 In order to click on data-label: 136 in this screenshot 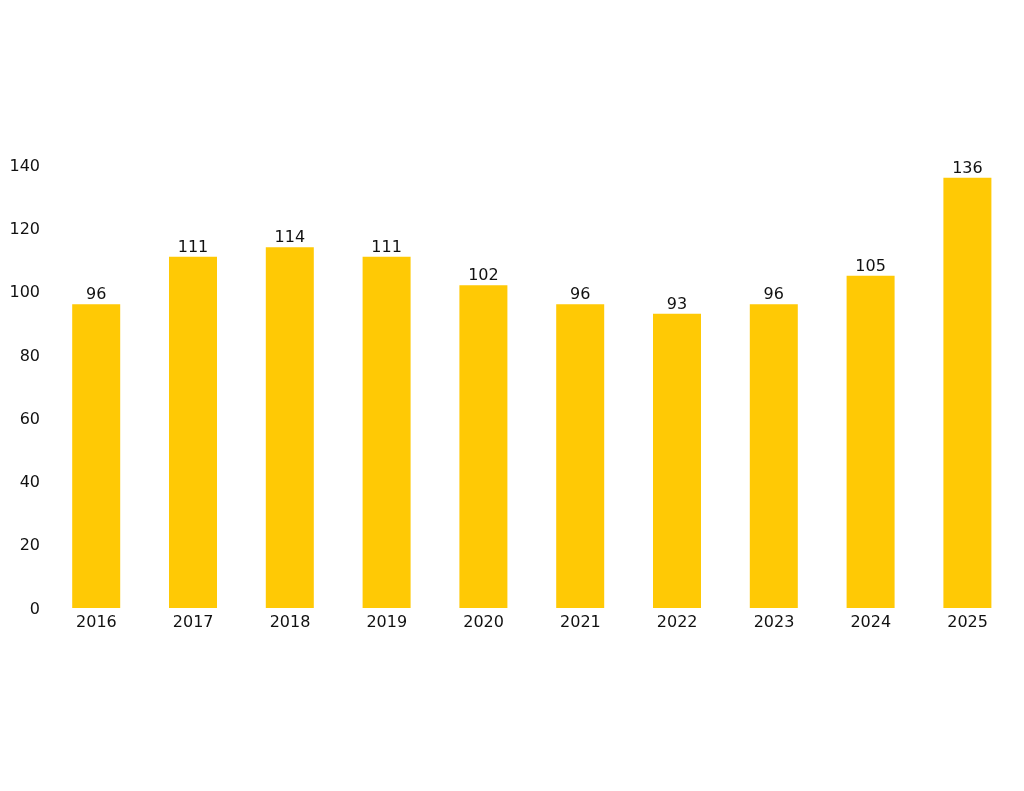, I will do `click(967, 167)`.